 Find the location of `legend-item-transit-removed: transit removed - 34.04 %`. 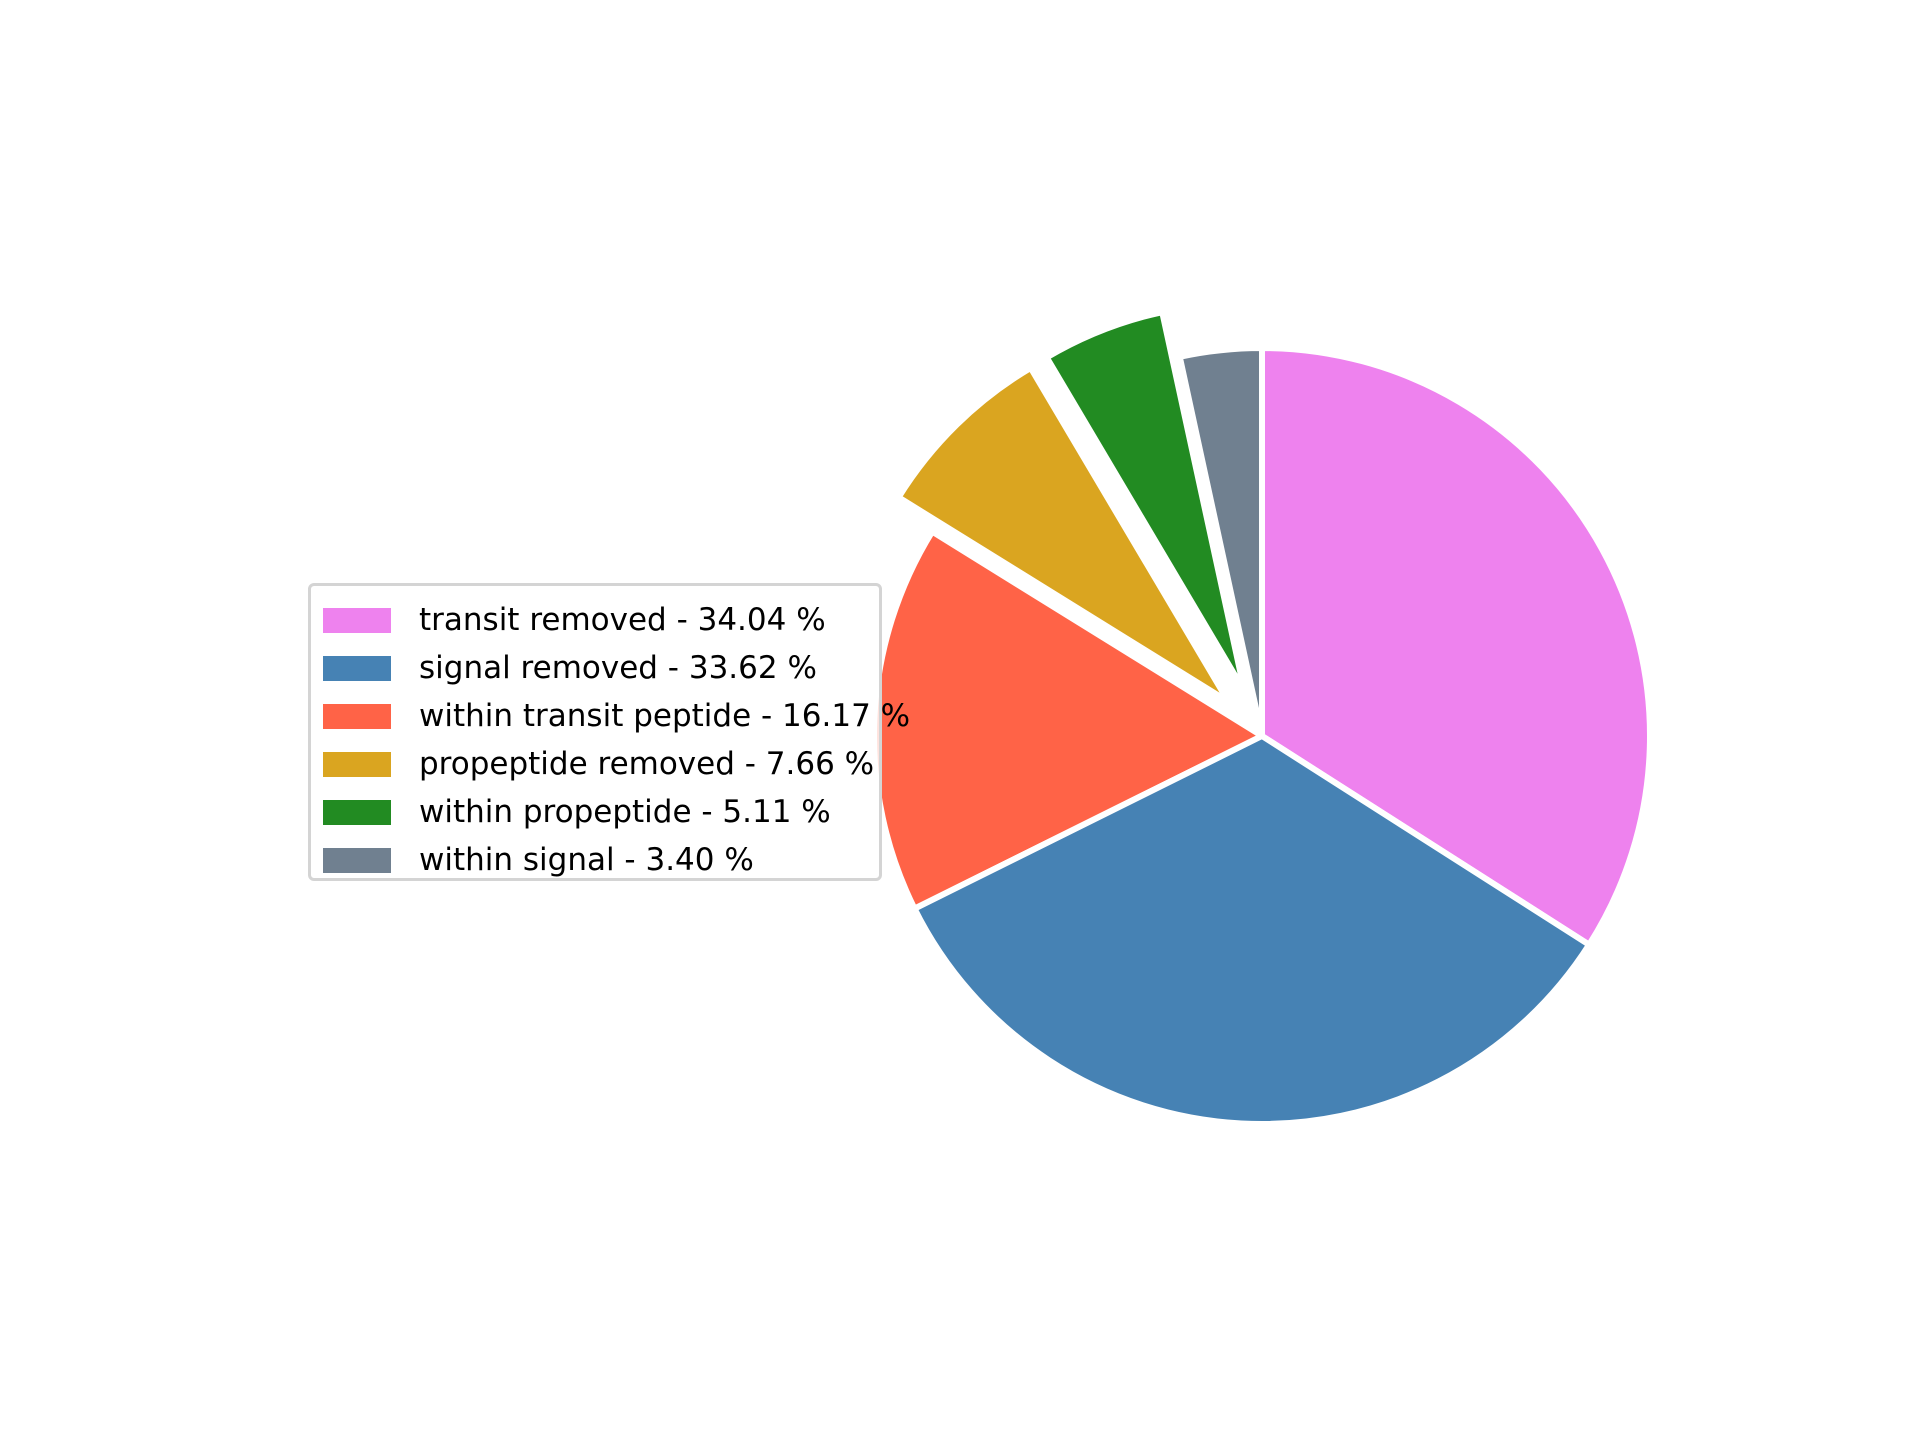

legend-item-transit-removed: transit removed - 34.04 % is located at coordinates (595, 620).